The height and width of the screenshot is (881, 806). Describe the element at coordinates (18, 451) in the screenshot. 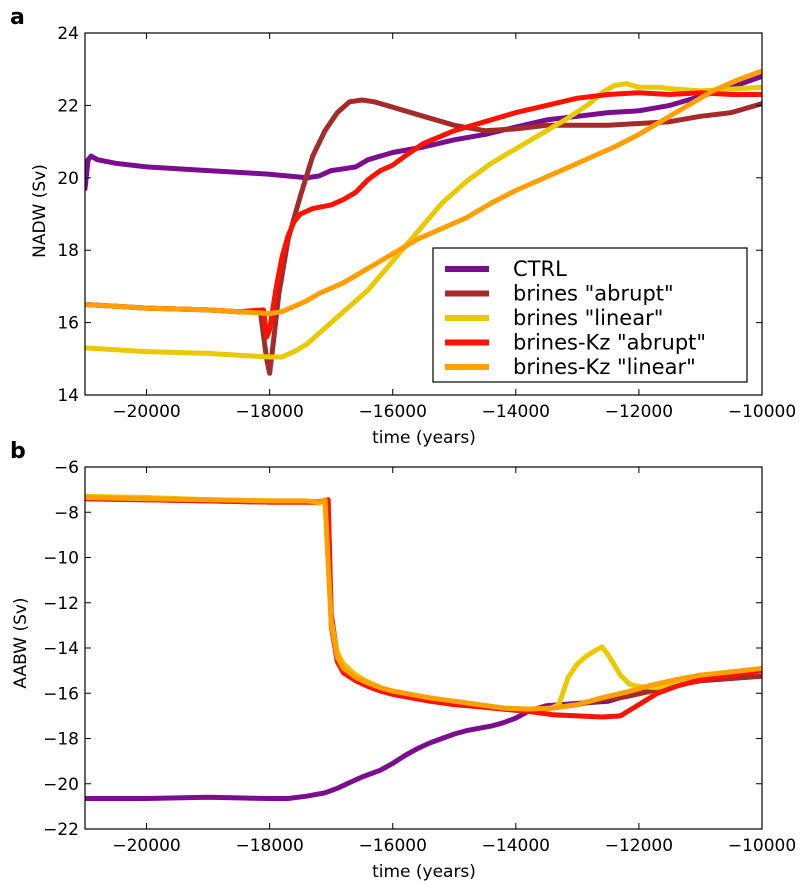

I see `panel-b-letter: b` at that location.